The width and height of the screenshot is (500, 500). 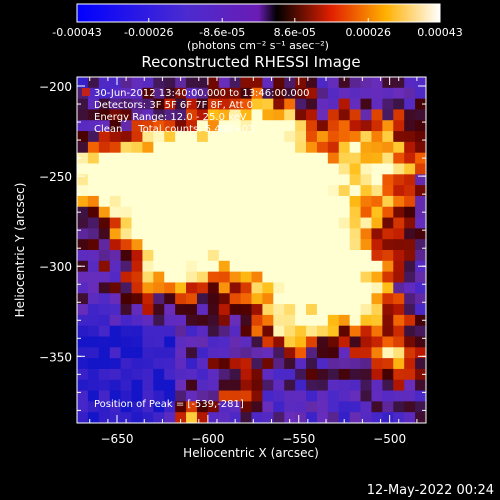 What do you see at coordinates (86, 92) in the screenshot?
I see `legend-marker` at bounding box center [86, 92].